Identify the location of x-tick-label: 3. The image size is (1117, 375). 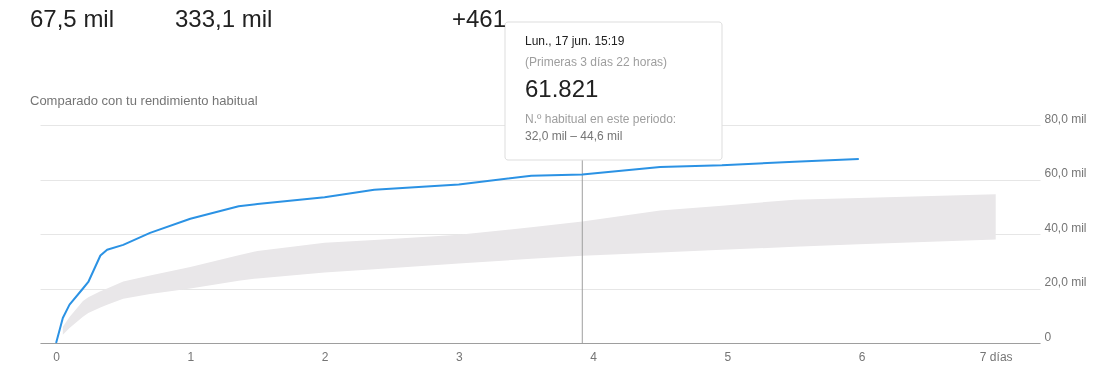
(459, 356).